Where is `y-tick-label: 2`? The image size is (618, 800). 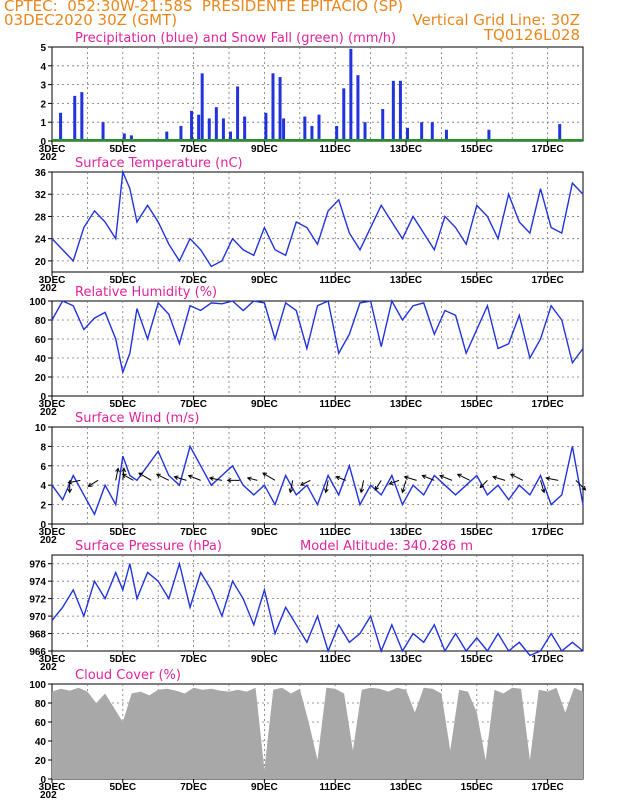
y-tick-label: 2 is located at coordinates (43, 506).